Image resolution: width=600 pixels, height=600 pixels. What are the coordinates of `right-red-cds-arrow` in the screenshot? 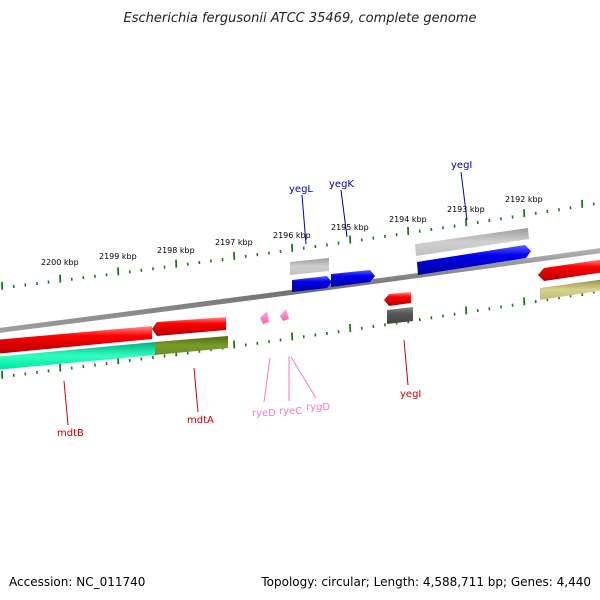 It's located at (569, 270).